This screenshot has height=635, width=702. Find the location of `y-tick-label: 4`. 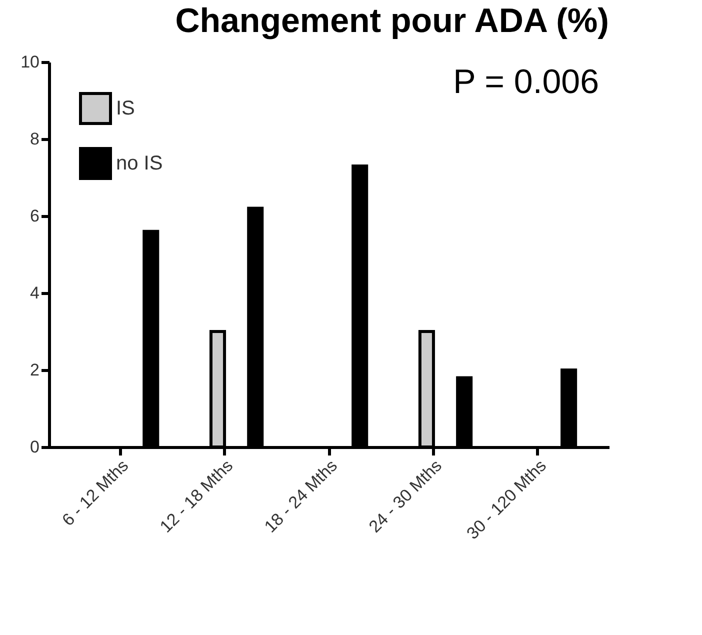

y-tick-label: 4 is located at coordinates (35, 293).